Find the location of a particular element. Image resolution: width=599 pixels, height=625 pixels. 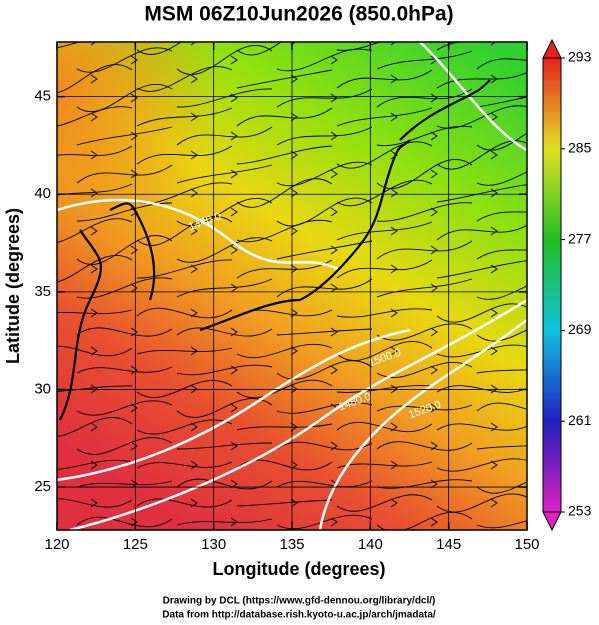

x-tick-label: 150 is located at coordinates (526, 544).